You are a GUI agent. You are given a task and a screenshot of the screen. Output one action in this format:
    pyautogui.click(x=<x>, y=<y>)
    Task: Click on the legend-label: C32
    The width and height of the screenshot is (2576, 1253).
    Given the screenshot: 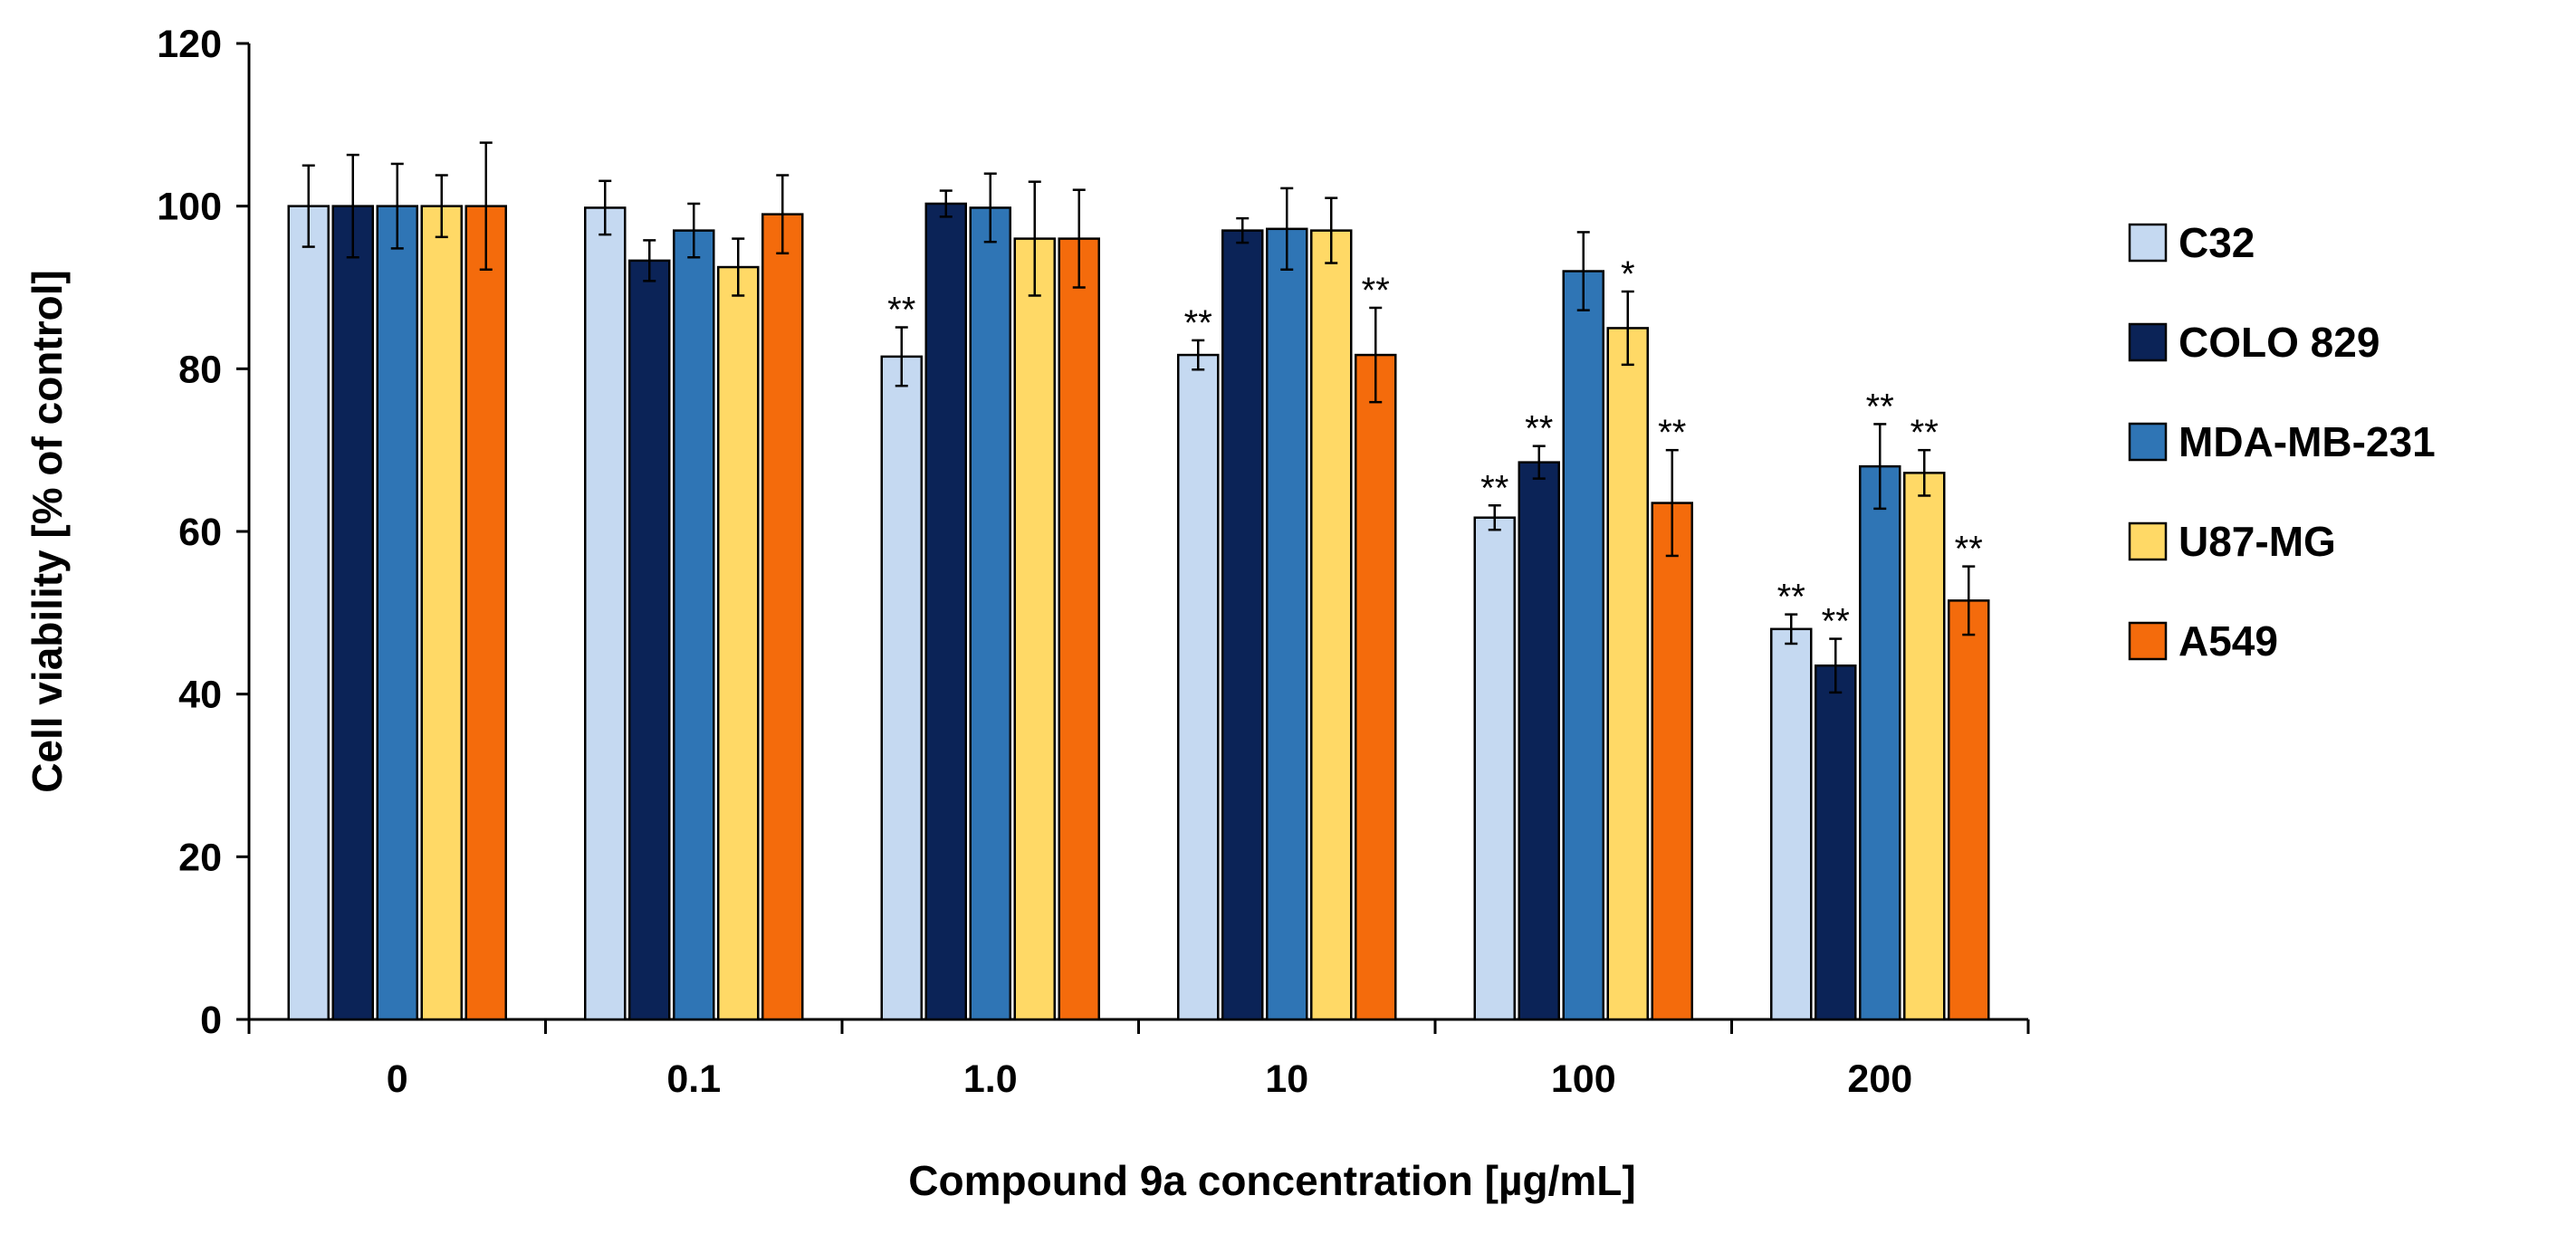 What is the action you would take?
    pyautogui.click(x=2217, y=242)
    